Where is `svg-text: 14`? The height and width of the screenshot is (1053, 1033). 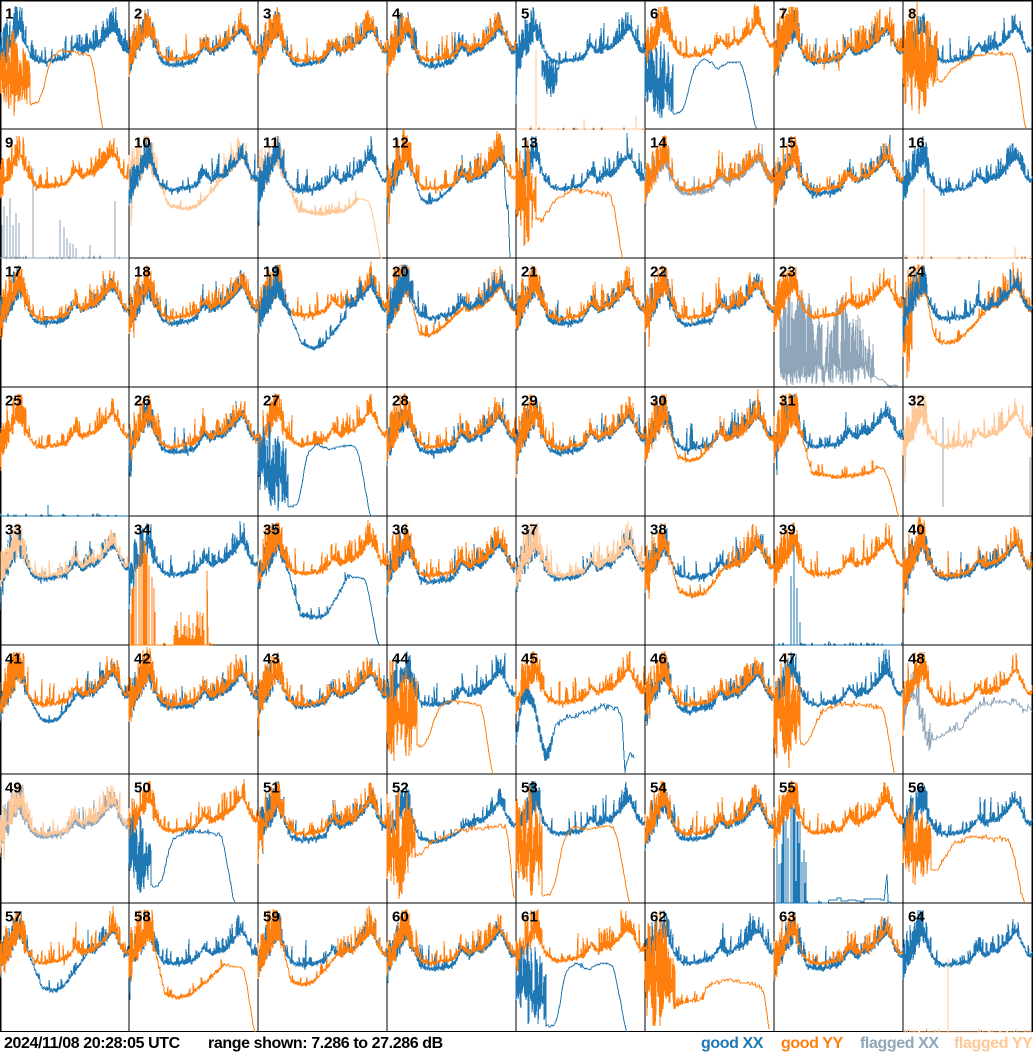
svg-text: 14 is located at coordinates (658, 143).